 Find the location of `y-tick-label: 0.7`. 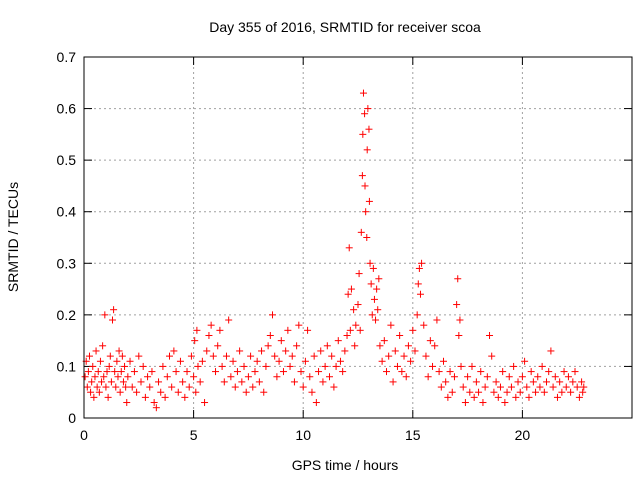

y-tick-label: 0.7 is located at coordinates (67, 57).